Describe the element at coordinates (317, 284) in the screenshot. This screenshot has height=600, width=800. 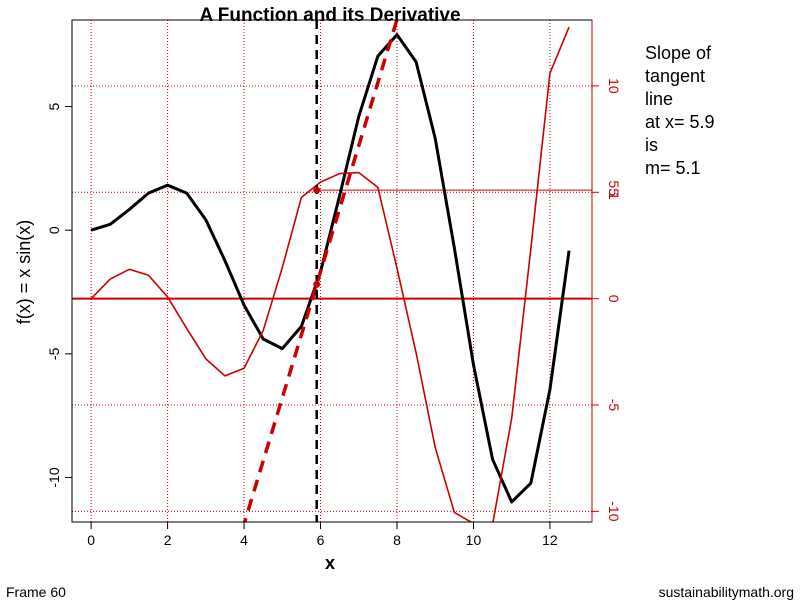
I see `tangent-point` at that location.